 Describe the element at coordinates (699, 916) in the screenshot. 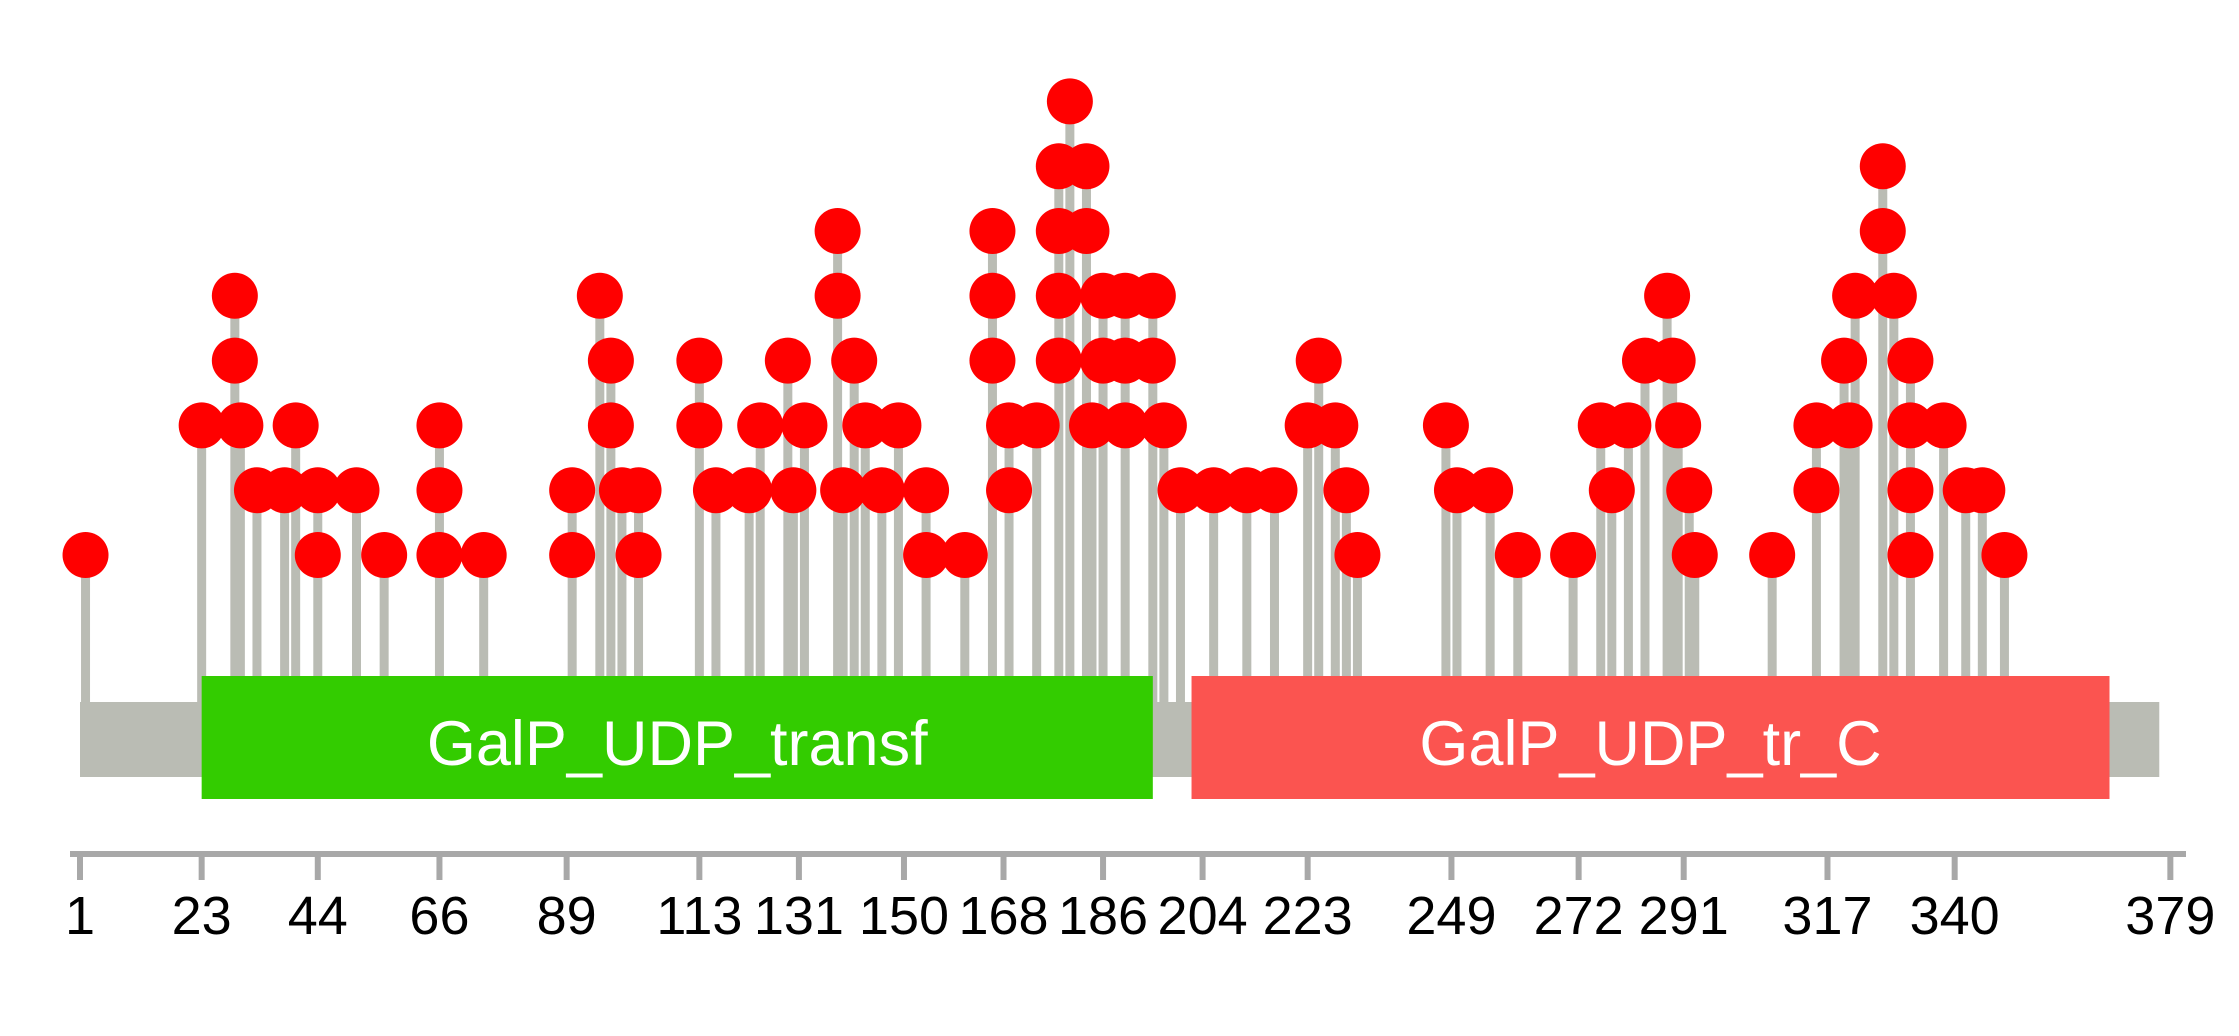

I see `axis-tick-label: 113` at that location.